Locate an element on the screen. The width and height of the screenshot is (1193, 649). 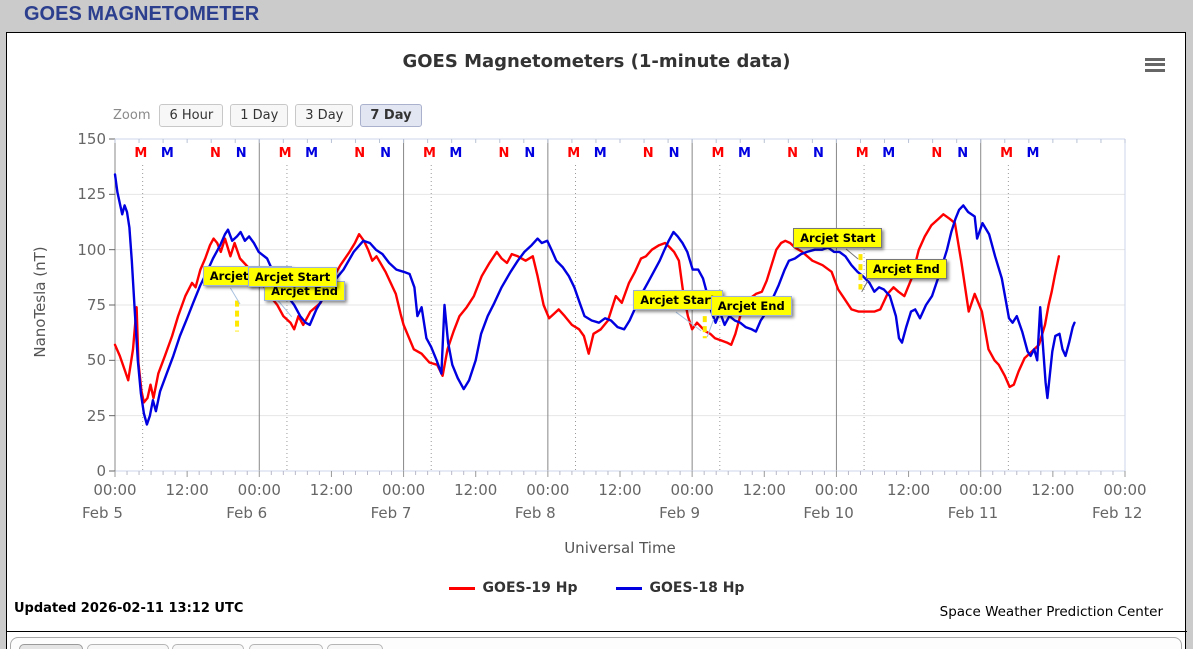
chart-title: GOES Magnetometers (1-minute data) is located at coordinates (596, 61).